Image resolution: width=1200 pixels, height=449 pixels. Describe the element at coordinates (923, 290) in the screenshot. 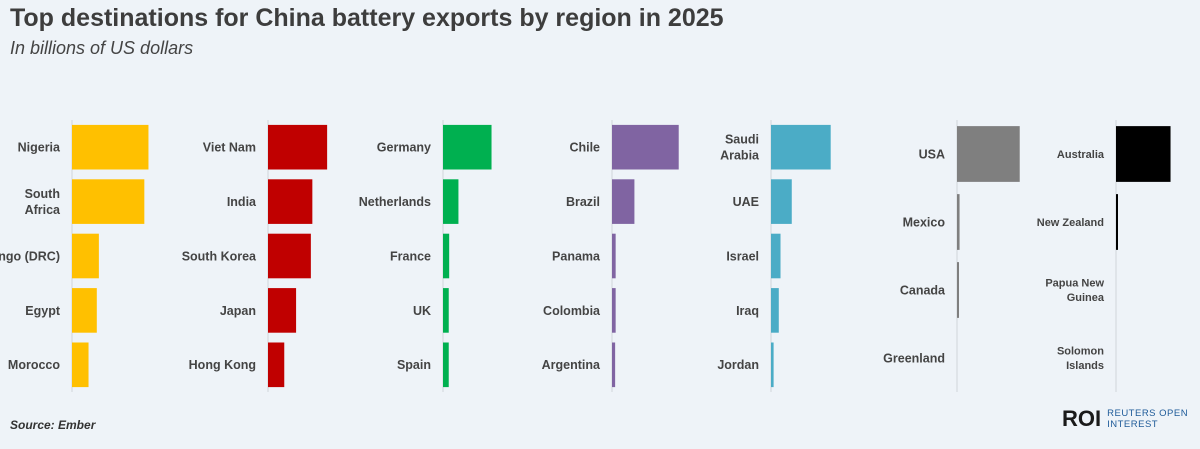

I see `category-label: Canada` at that location.